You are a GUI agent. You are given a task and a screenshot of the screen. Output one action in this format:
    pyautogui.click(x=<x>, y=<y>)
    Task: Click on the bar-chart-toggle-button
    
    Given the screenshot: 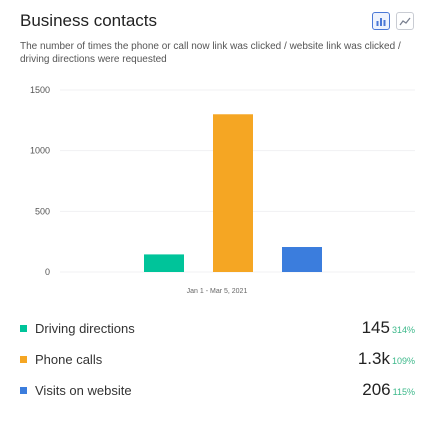 What is the action you would take?
    pyautogui.click(x=381, y=21)
    